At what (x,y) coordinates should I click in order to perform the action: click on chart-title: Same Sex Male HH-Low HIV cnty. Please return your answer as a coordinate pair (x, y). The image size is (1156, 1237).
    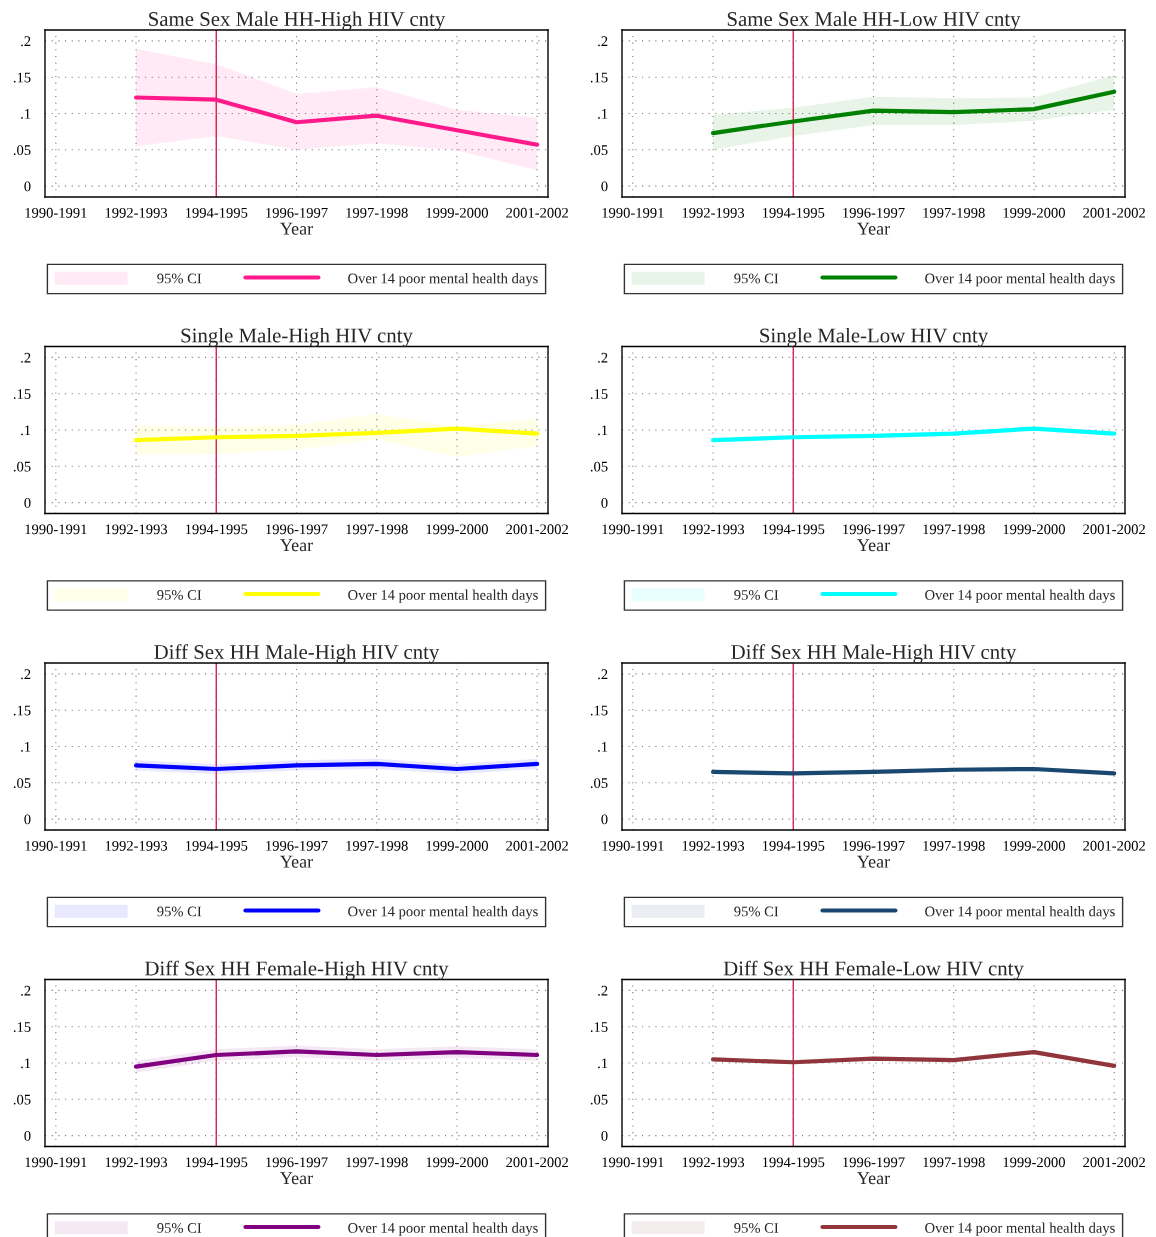
    Looking at the image, I should click on (874, 21).